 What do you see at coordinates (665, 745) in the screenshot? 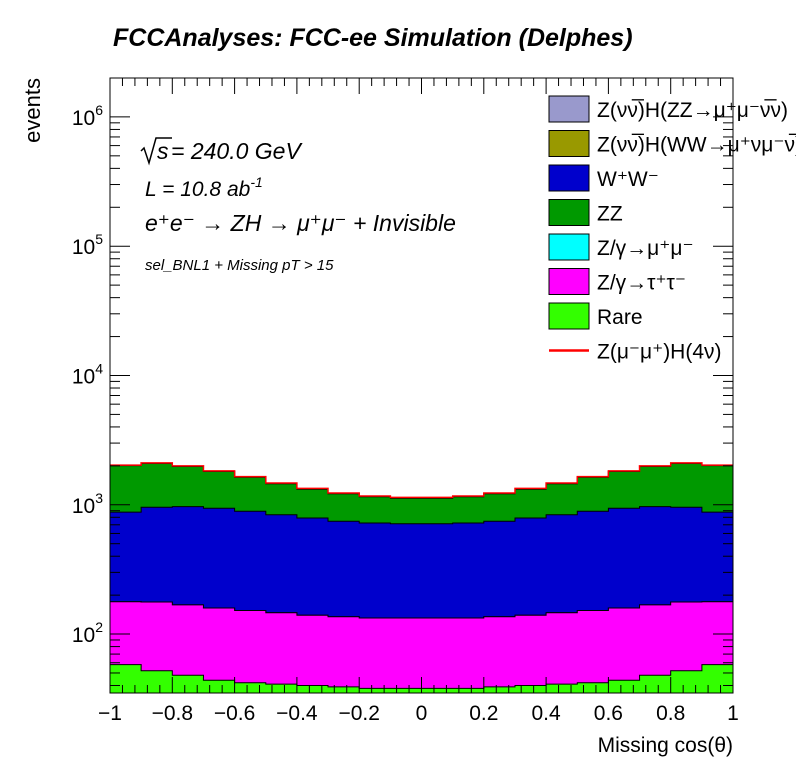
I see `x-axis-label: Missing cos(θ)` at bounding box center [665, 745].